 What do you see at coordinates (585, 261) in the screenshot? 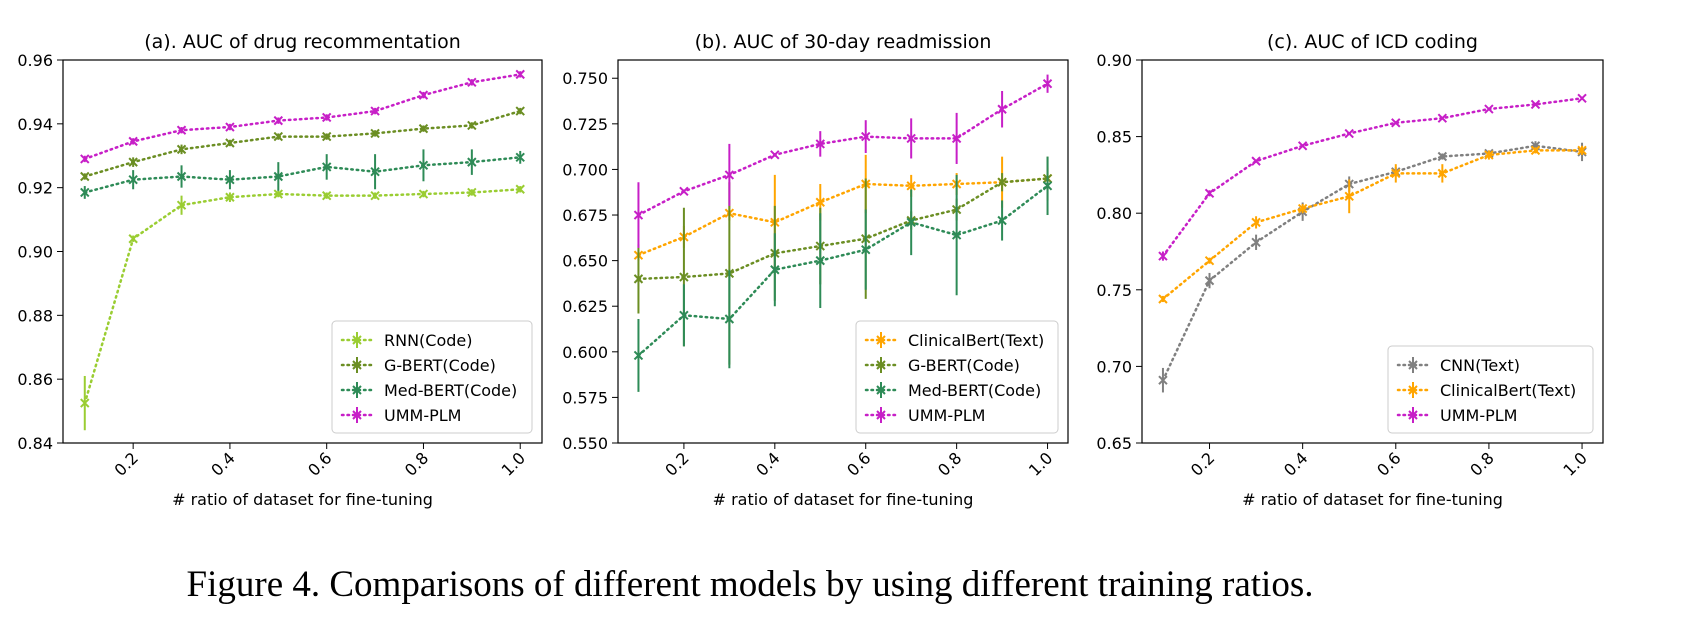
I see `y-tick-label: 0.650` at bounding box center [585, 261].